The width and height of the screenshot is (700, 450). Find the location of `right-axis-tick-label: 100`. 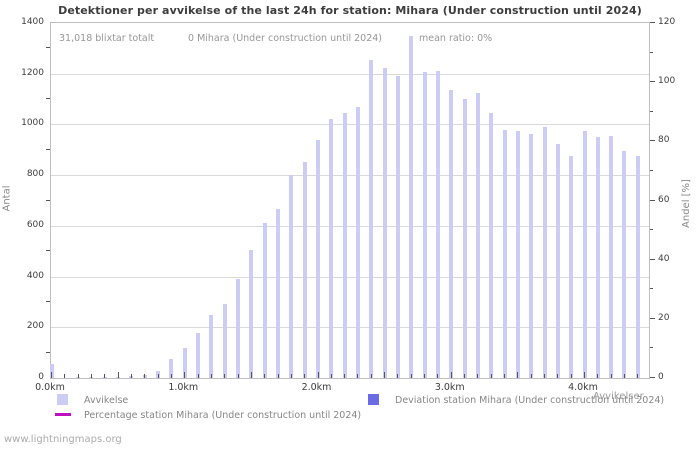

right-axis-tick-label: 100 is located at coordinates (667, 81).